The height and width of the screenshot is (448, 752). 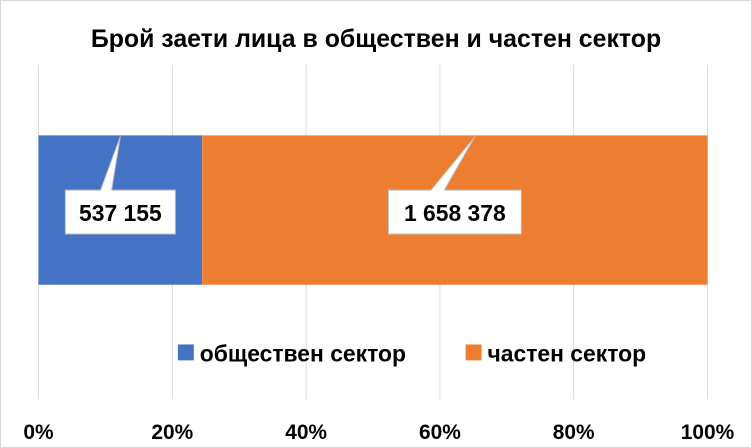 I want to click on legend-label: частен сектор, so click(x=567, y=353).